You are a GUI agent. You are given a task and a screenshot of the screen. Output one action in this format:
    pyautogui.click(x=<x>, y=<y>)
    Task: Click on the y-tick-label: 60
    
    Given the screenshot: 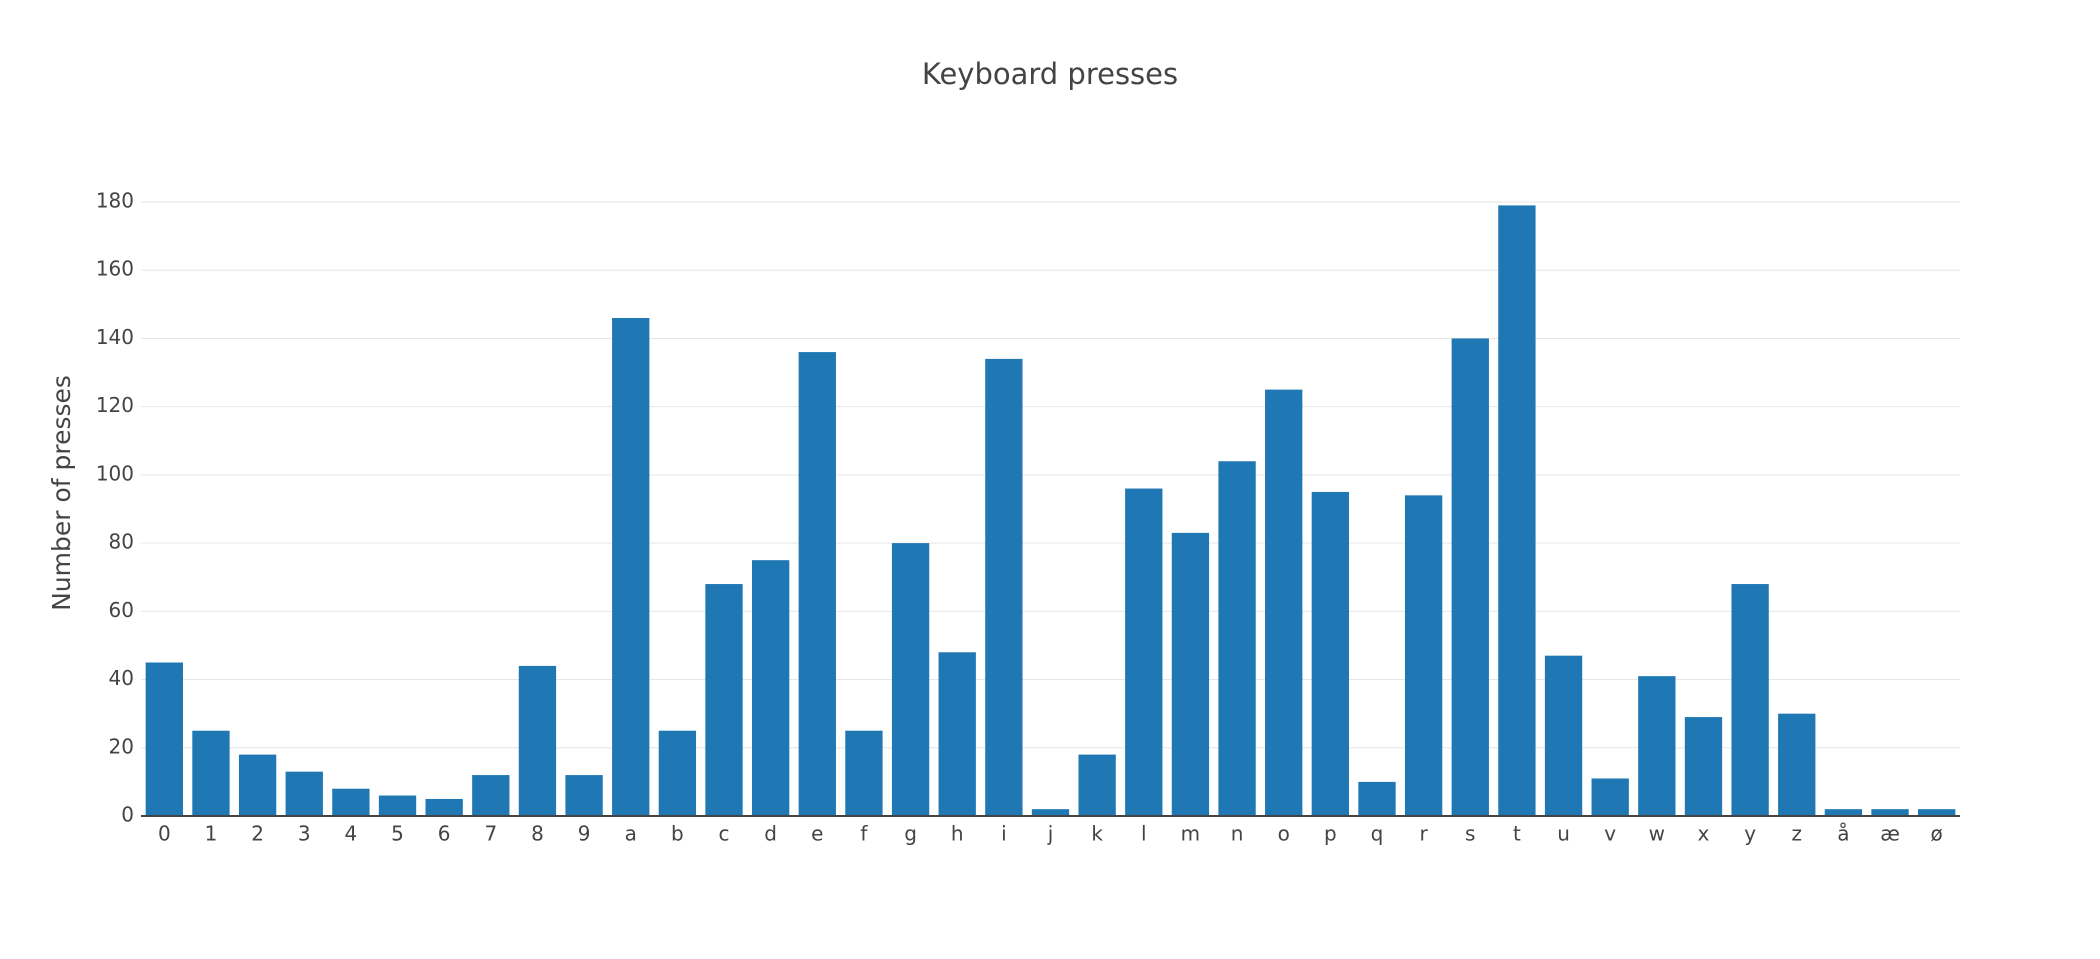 What is the action you would take?
    pyautogui.click(x=121, y=610)
    